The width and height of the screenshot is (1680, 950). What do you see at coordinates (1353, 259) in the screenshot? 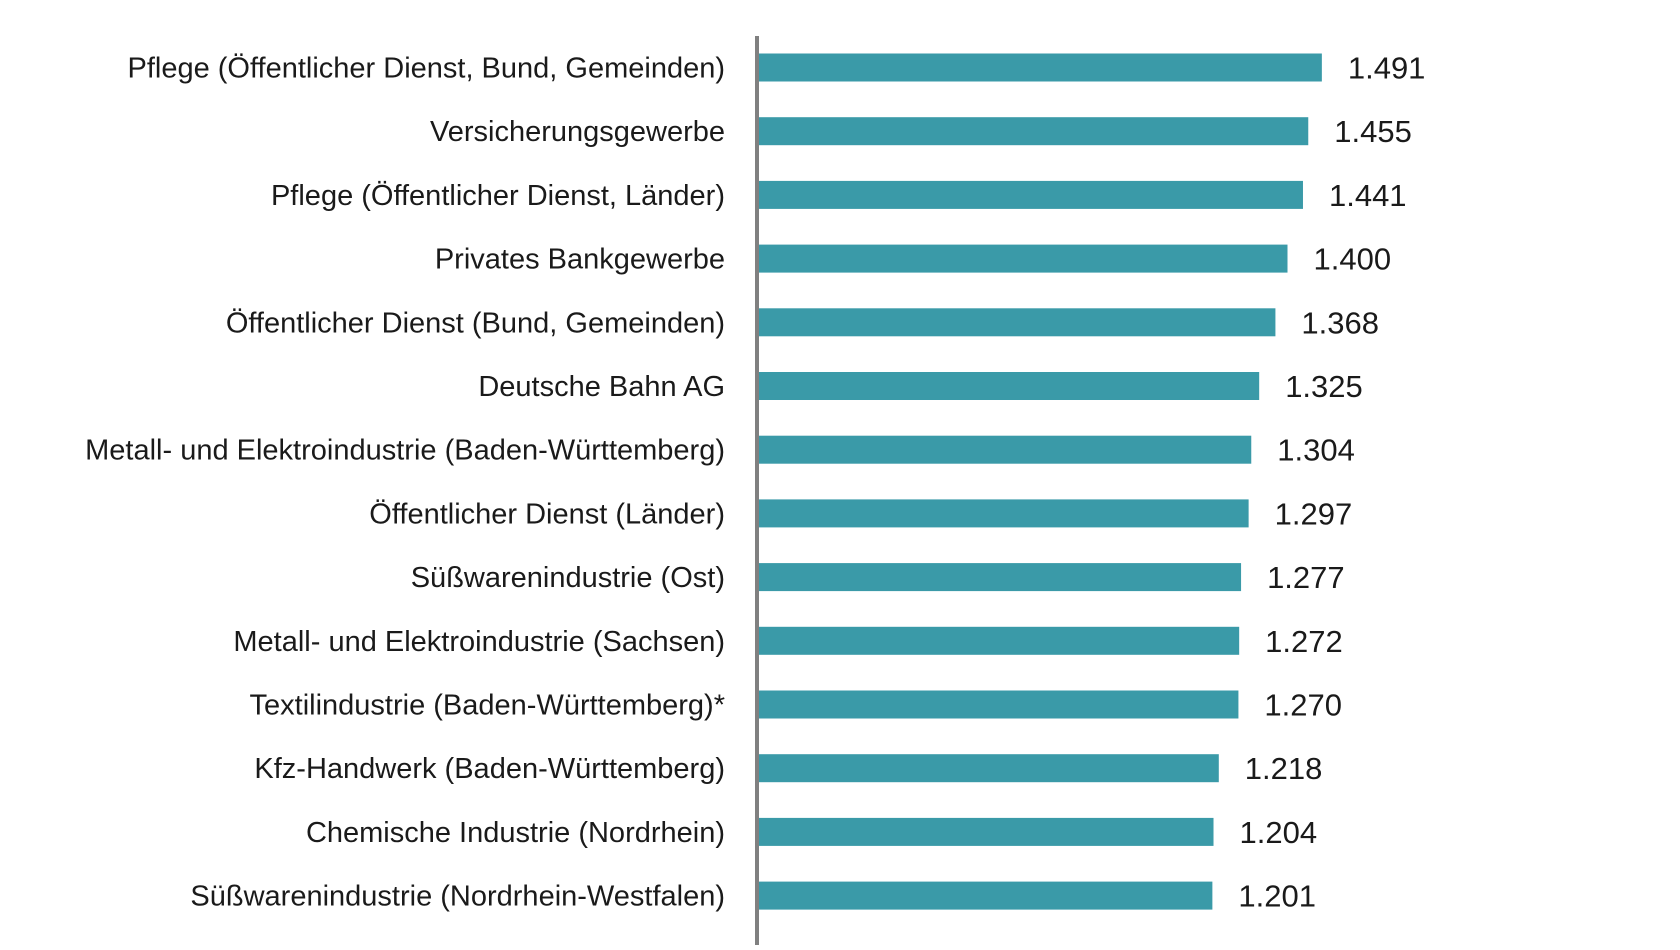
I see `value-label: 1.400` at bounding box center [1353, 259].